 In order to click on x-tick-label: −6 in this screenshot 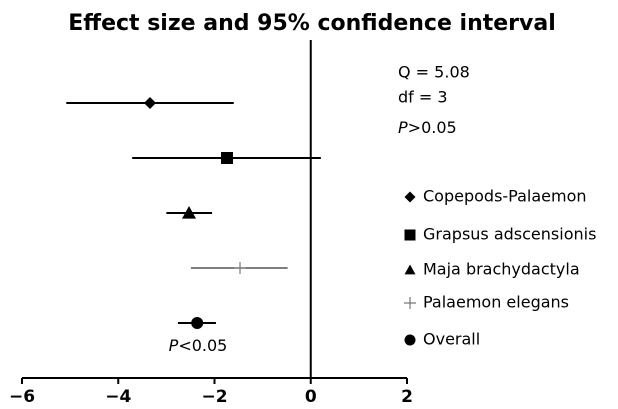, I will do `click(22, 397)`.